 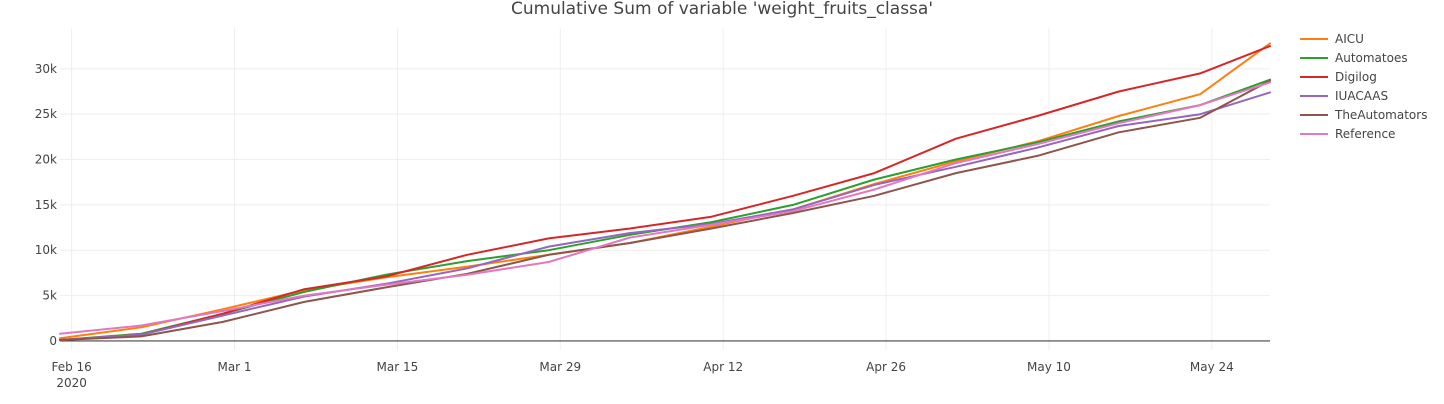 What do you see at coordinates (1049, 367) in the screenshot?
I see `x-tick-label: May 10` at bounding box center [1049, 367].